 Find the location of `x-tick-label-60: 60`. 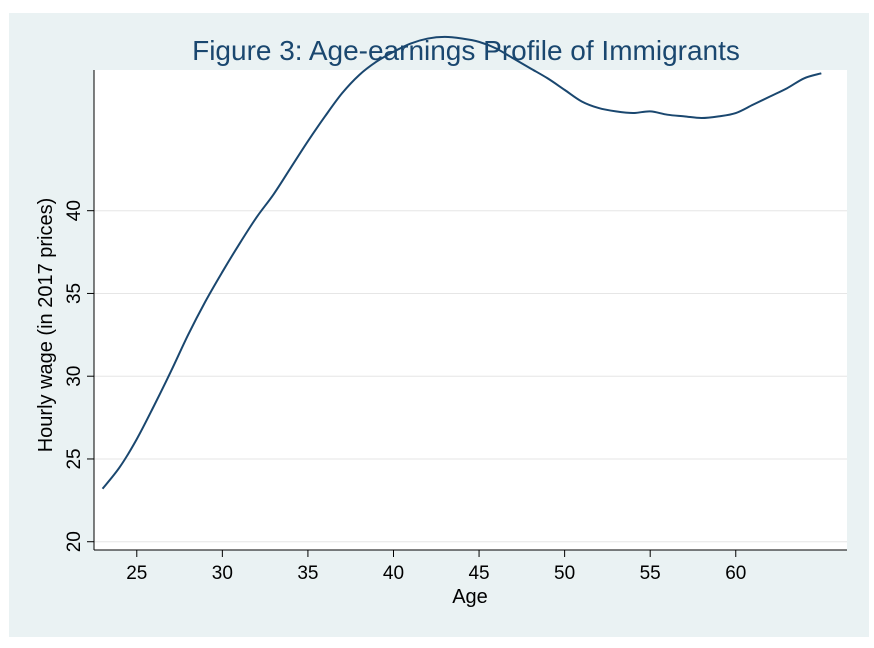

x-tick-label-60: 60 is located at coordinates (735, 573).